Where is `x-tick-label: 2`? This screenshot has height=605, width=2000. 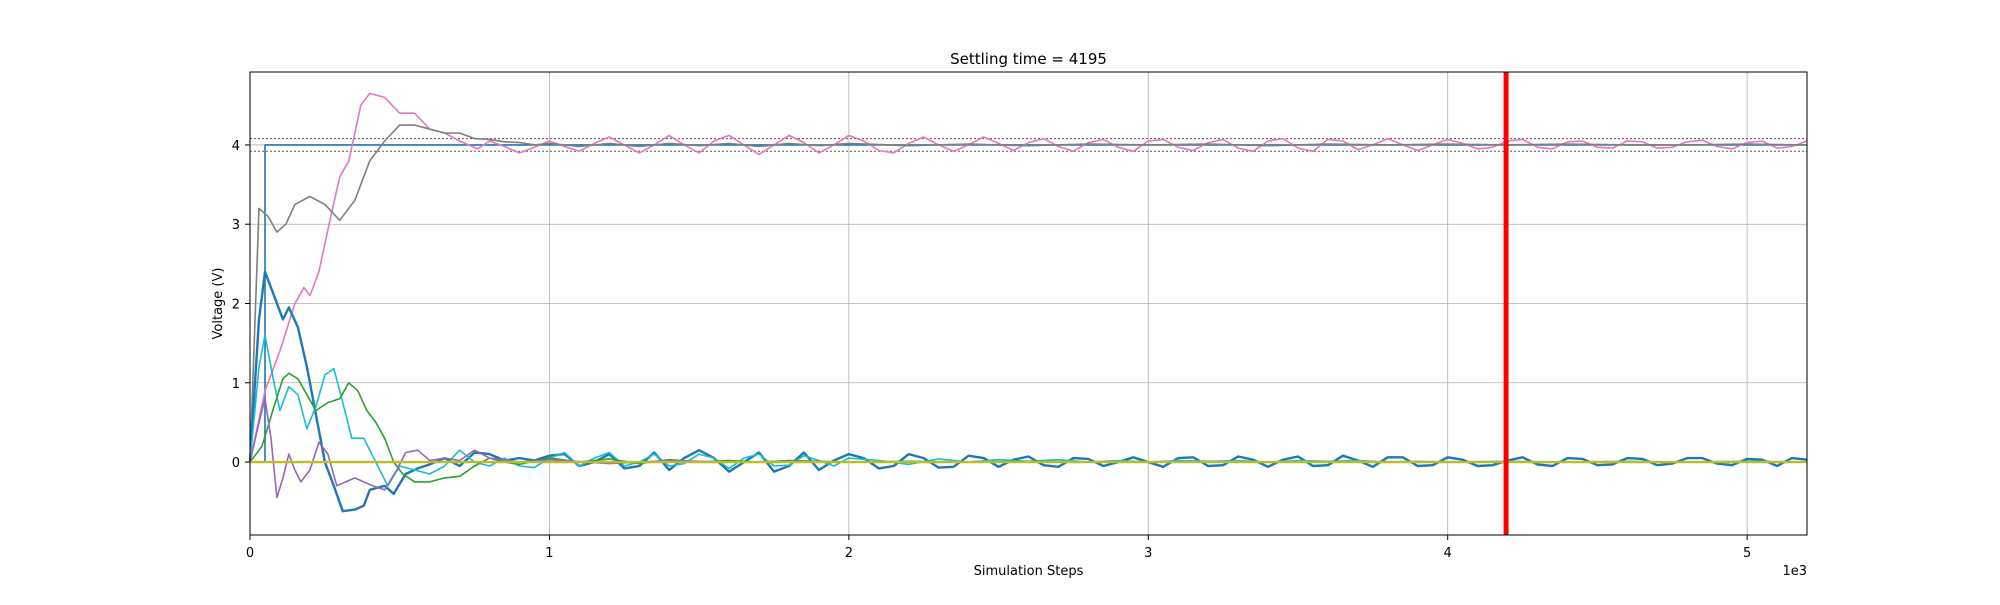 x-tick-label: 2 is located at coordinates (849, 553).